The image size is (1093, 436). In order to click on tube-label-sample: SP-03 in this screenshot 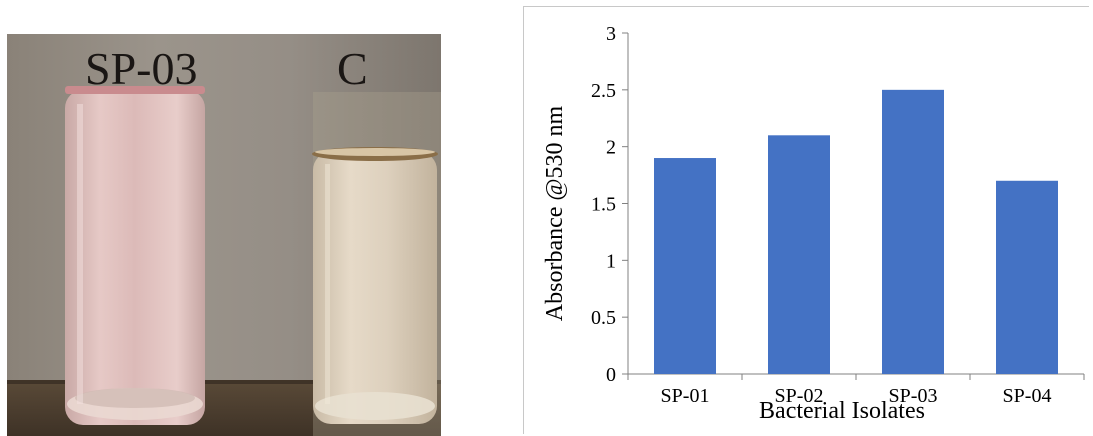, I will do `click(141, 68)`.